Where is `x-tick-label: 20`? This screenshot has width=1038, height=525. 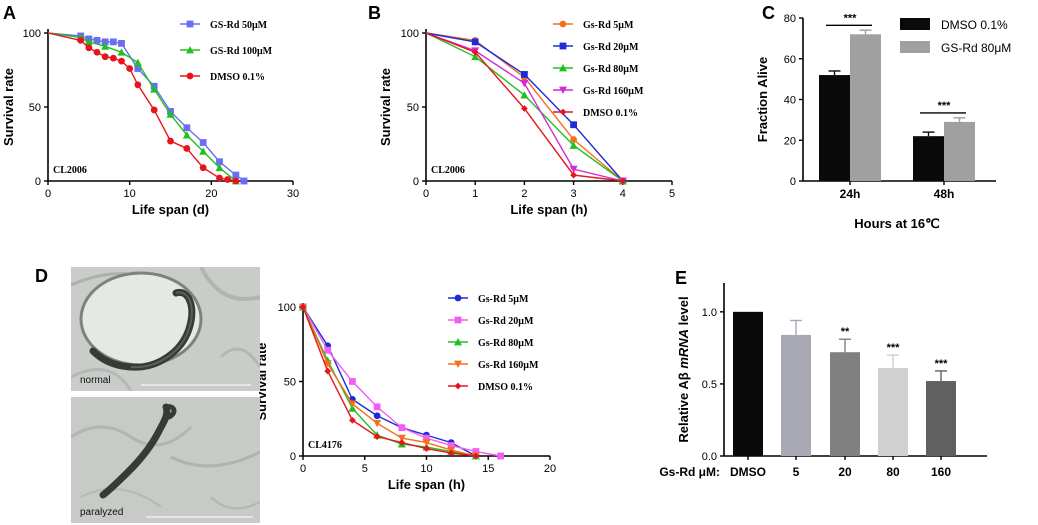
x-tick-label: 20 is located at coordinates (845, 472).